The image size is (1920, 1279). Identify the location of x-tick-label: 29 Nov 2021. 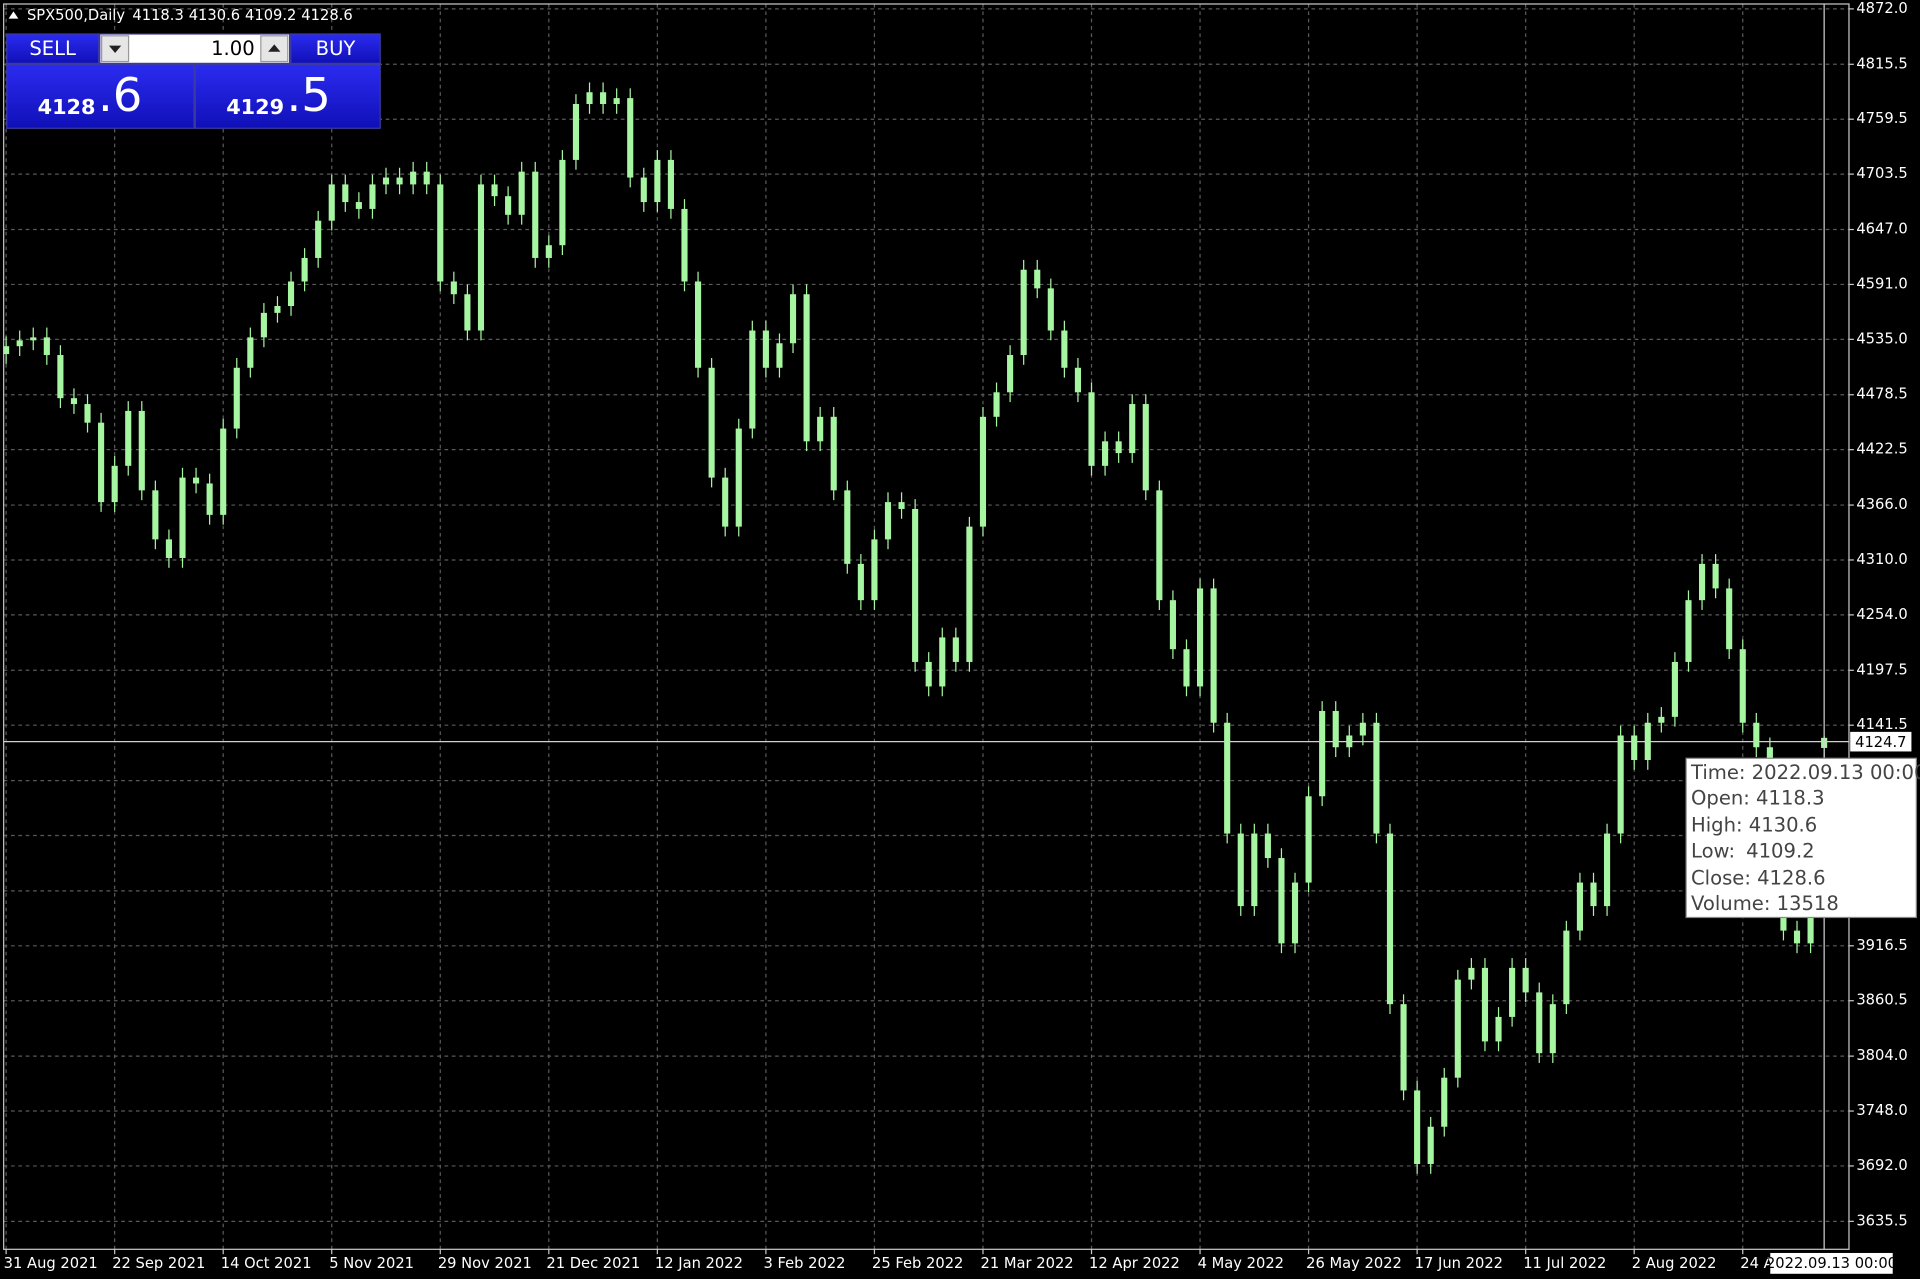
(485, 1263).